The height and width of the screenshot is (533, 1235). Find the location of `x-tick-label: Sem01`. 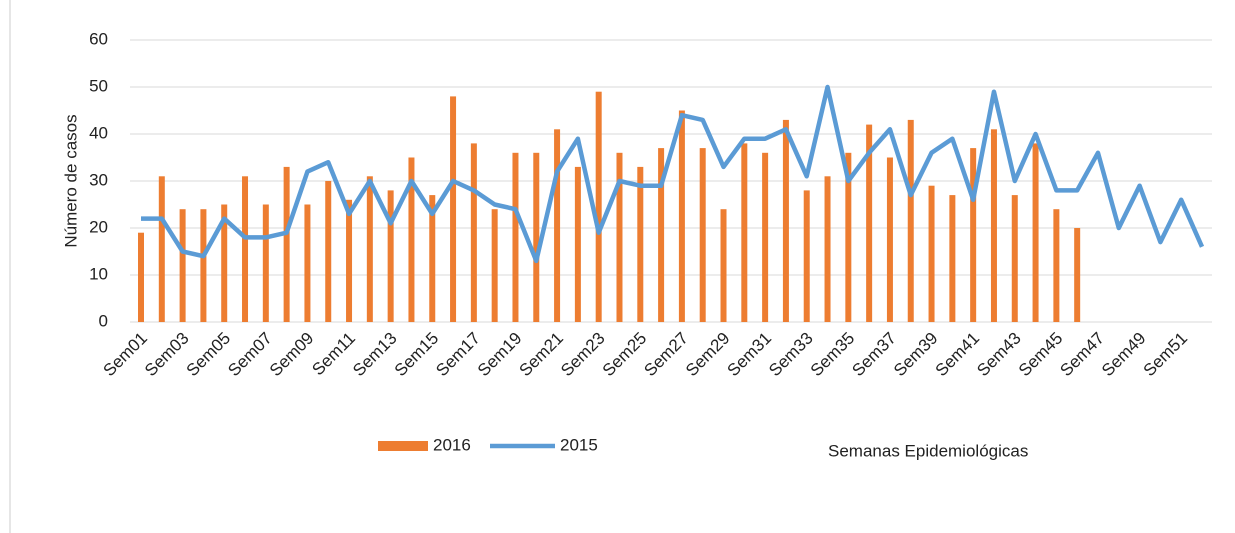

x-tick-label: Sem01 is located at coordinates (125, 355).